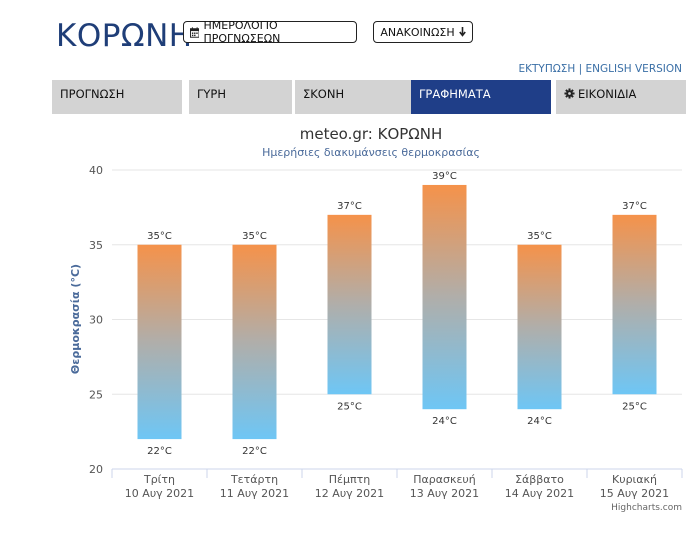 This screenshot has height=548, width=700. What do you see at coordinates (444, 493) in the screenshot?
I see `x-tick-date-label: 13 Αυγ 2021` at bounding box center [444, 493].